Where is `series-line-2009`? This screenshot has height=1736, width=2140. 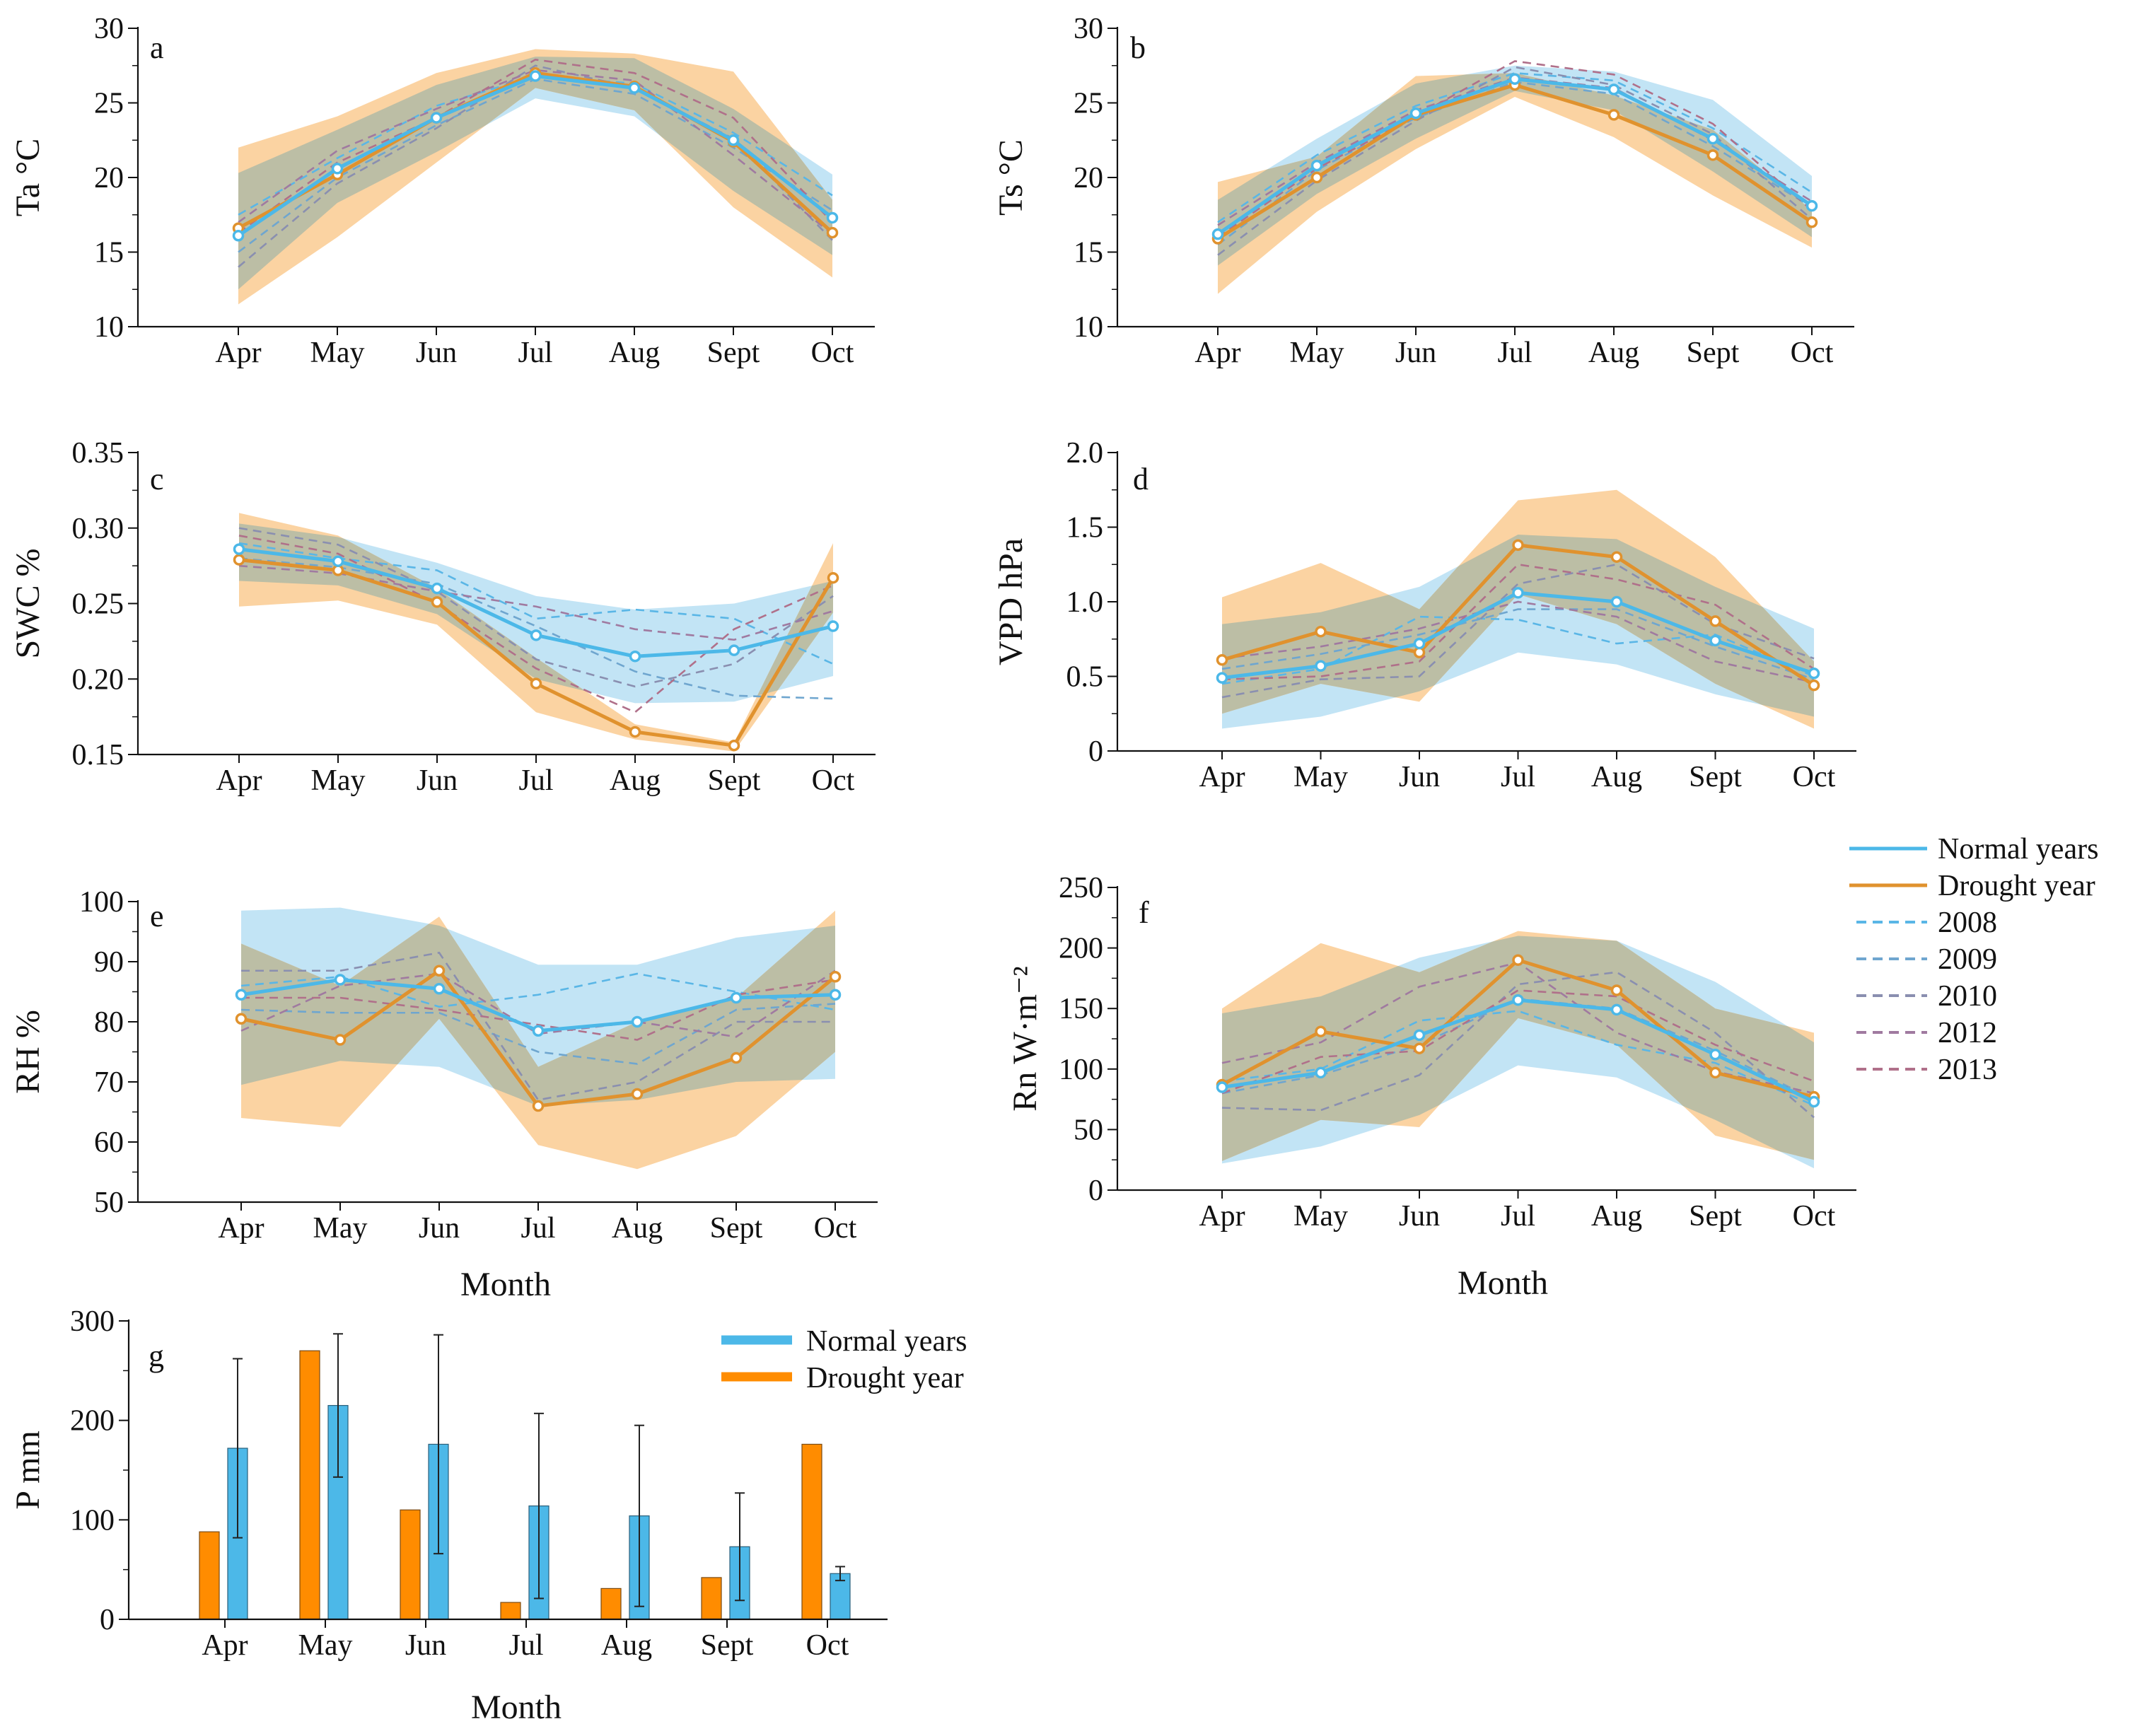
series-line-2009 is located at coordinates (538, 1034).